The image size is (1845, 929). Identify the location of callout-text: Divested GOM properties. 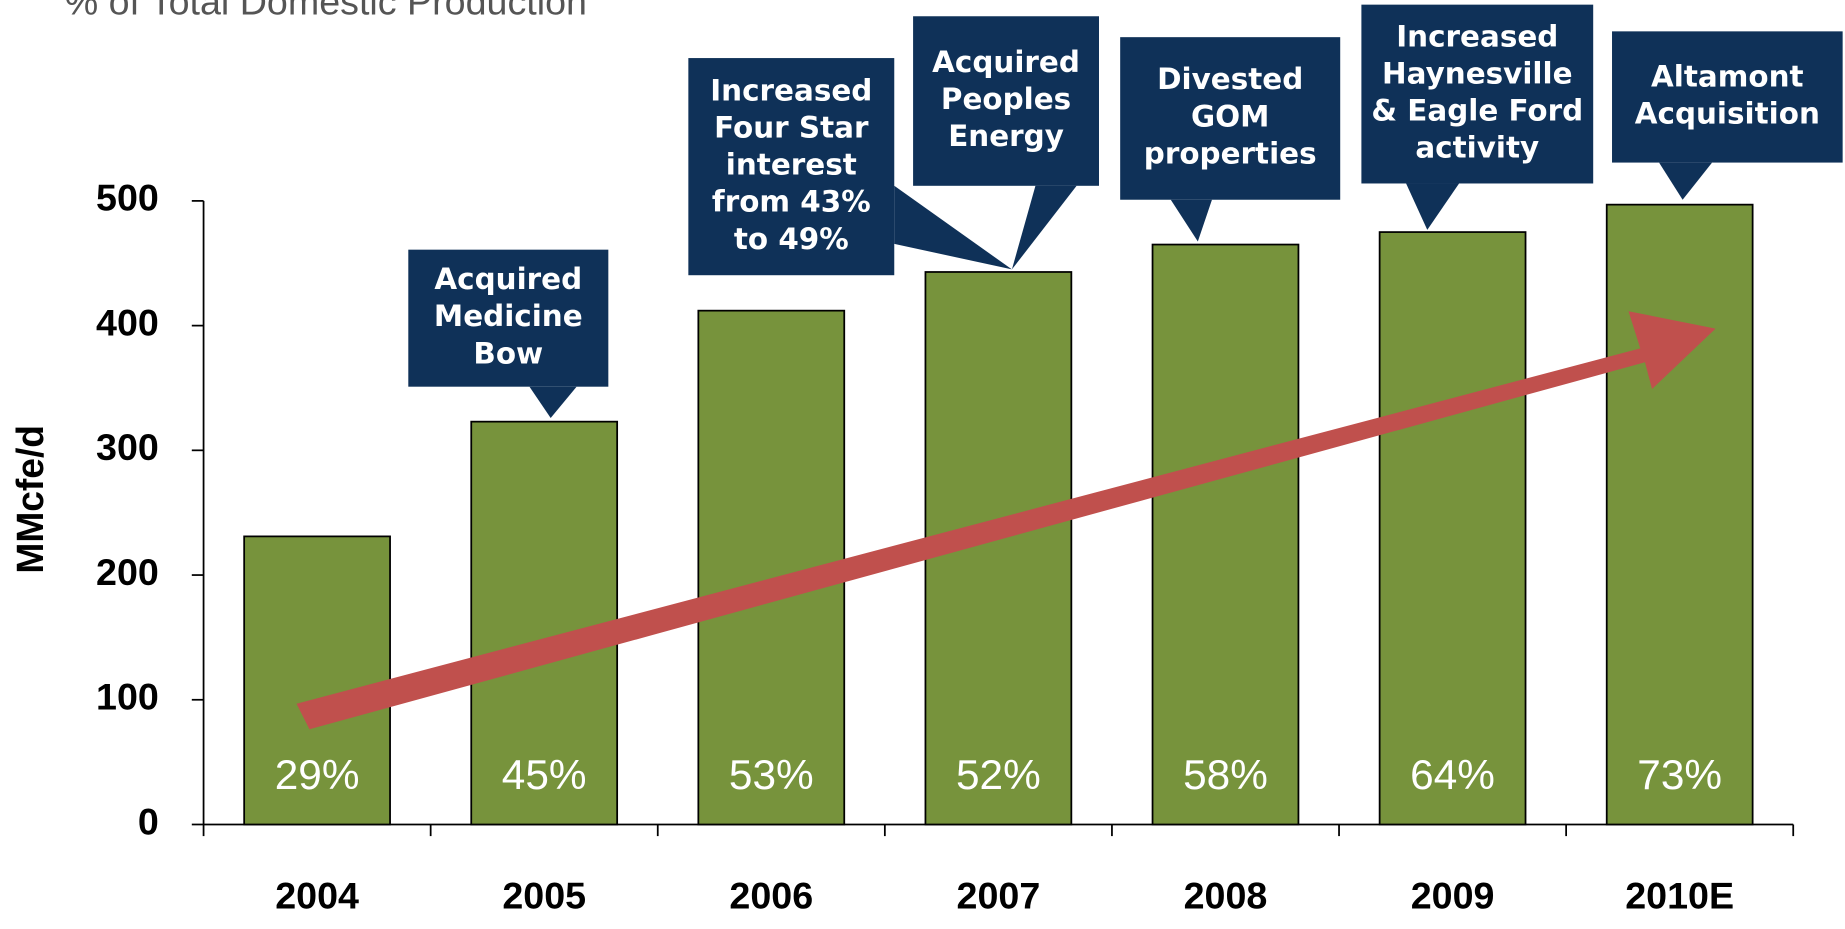
(1230, 116).